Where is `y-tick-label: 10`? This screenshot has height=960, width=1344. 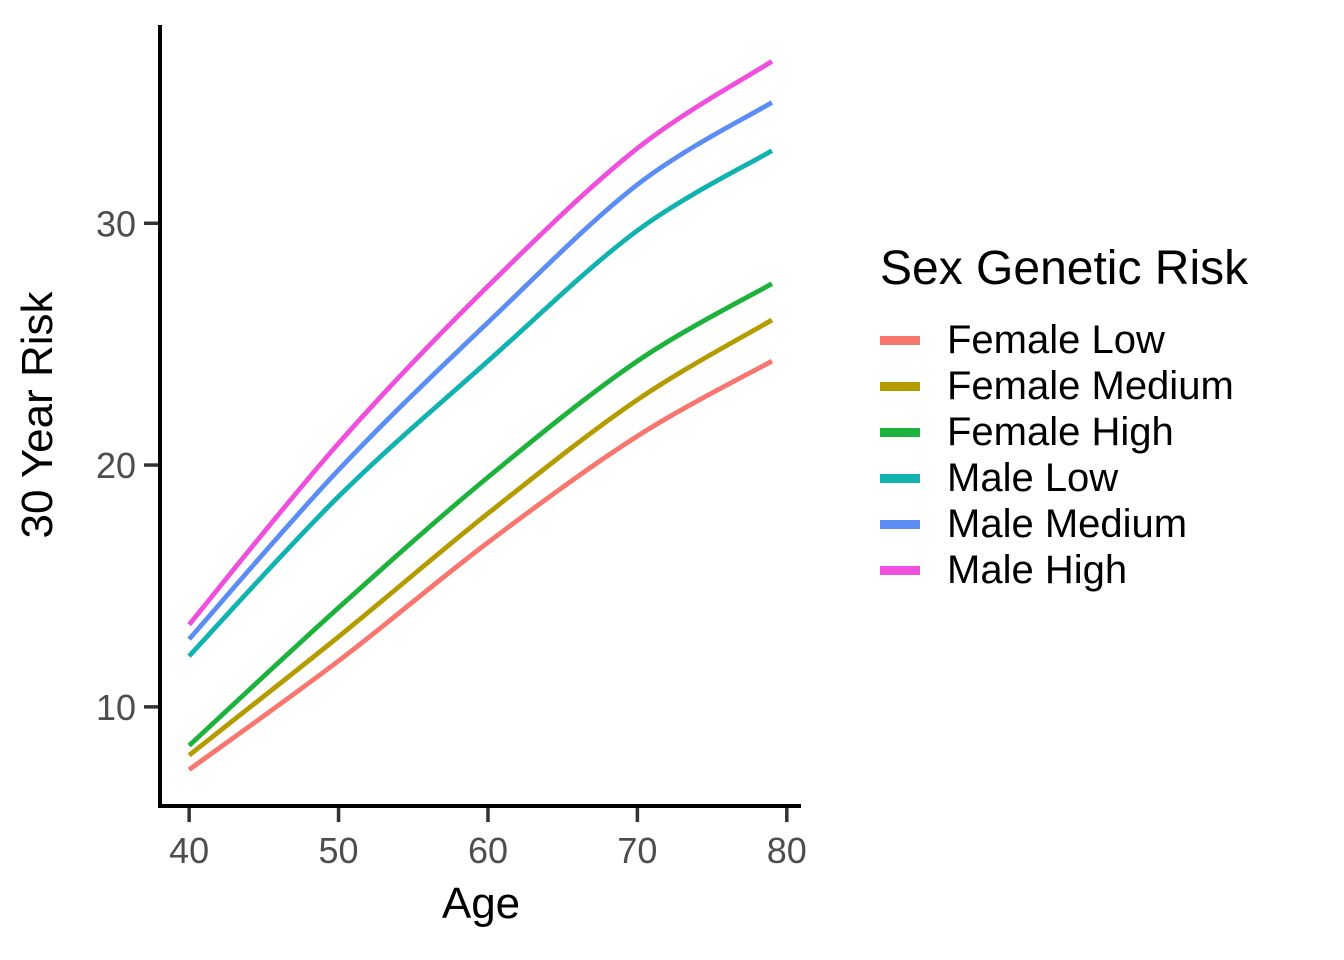 y-tick-label: 10 is located at coordinates (116, 707).